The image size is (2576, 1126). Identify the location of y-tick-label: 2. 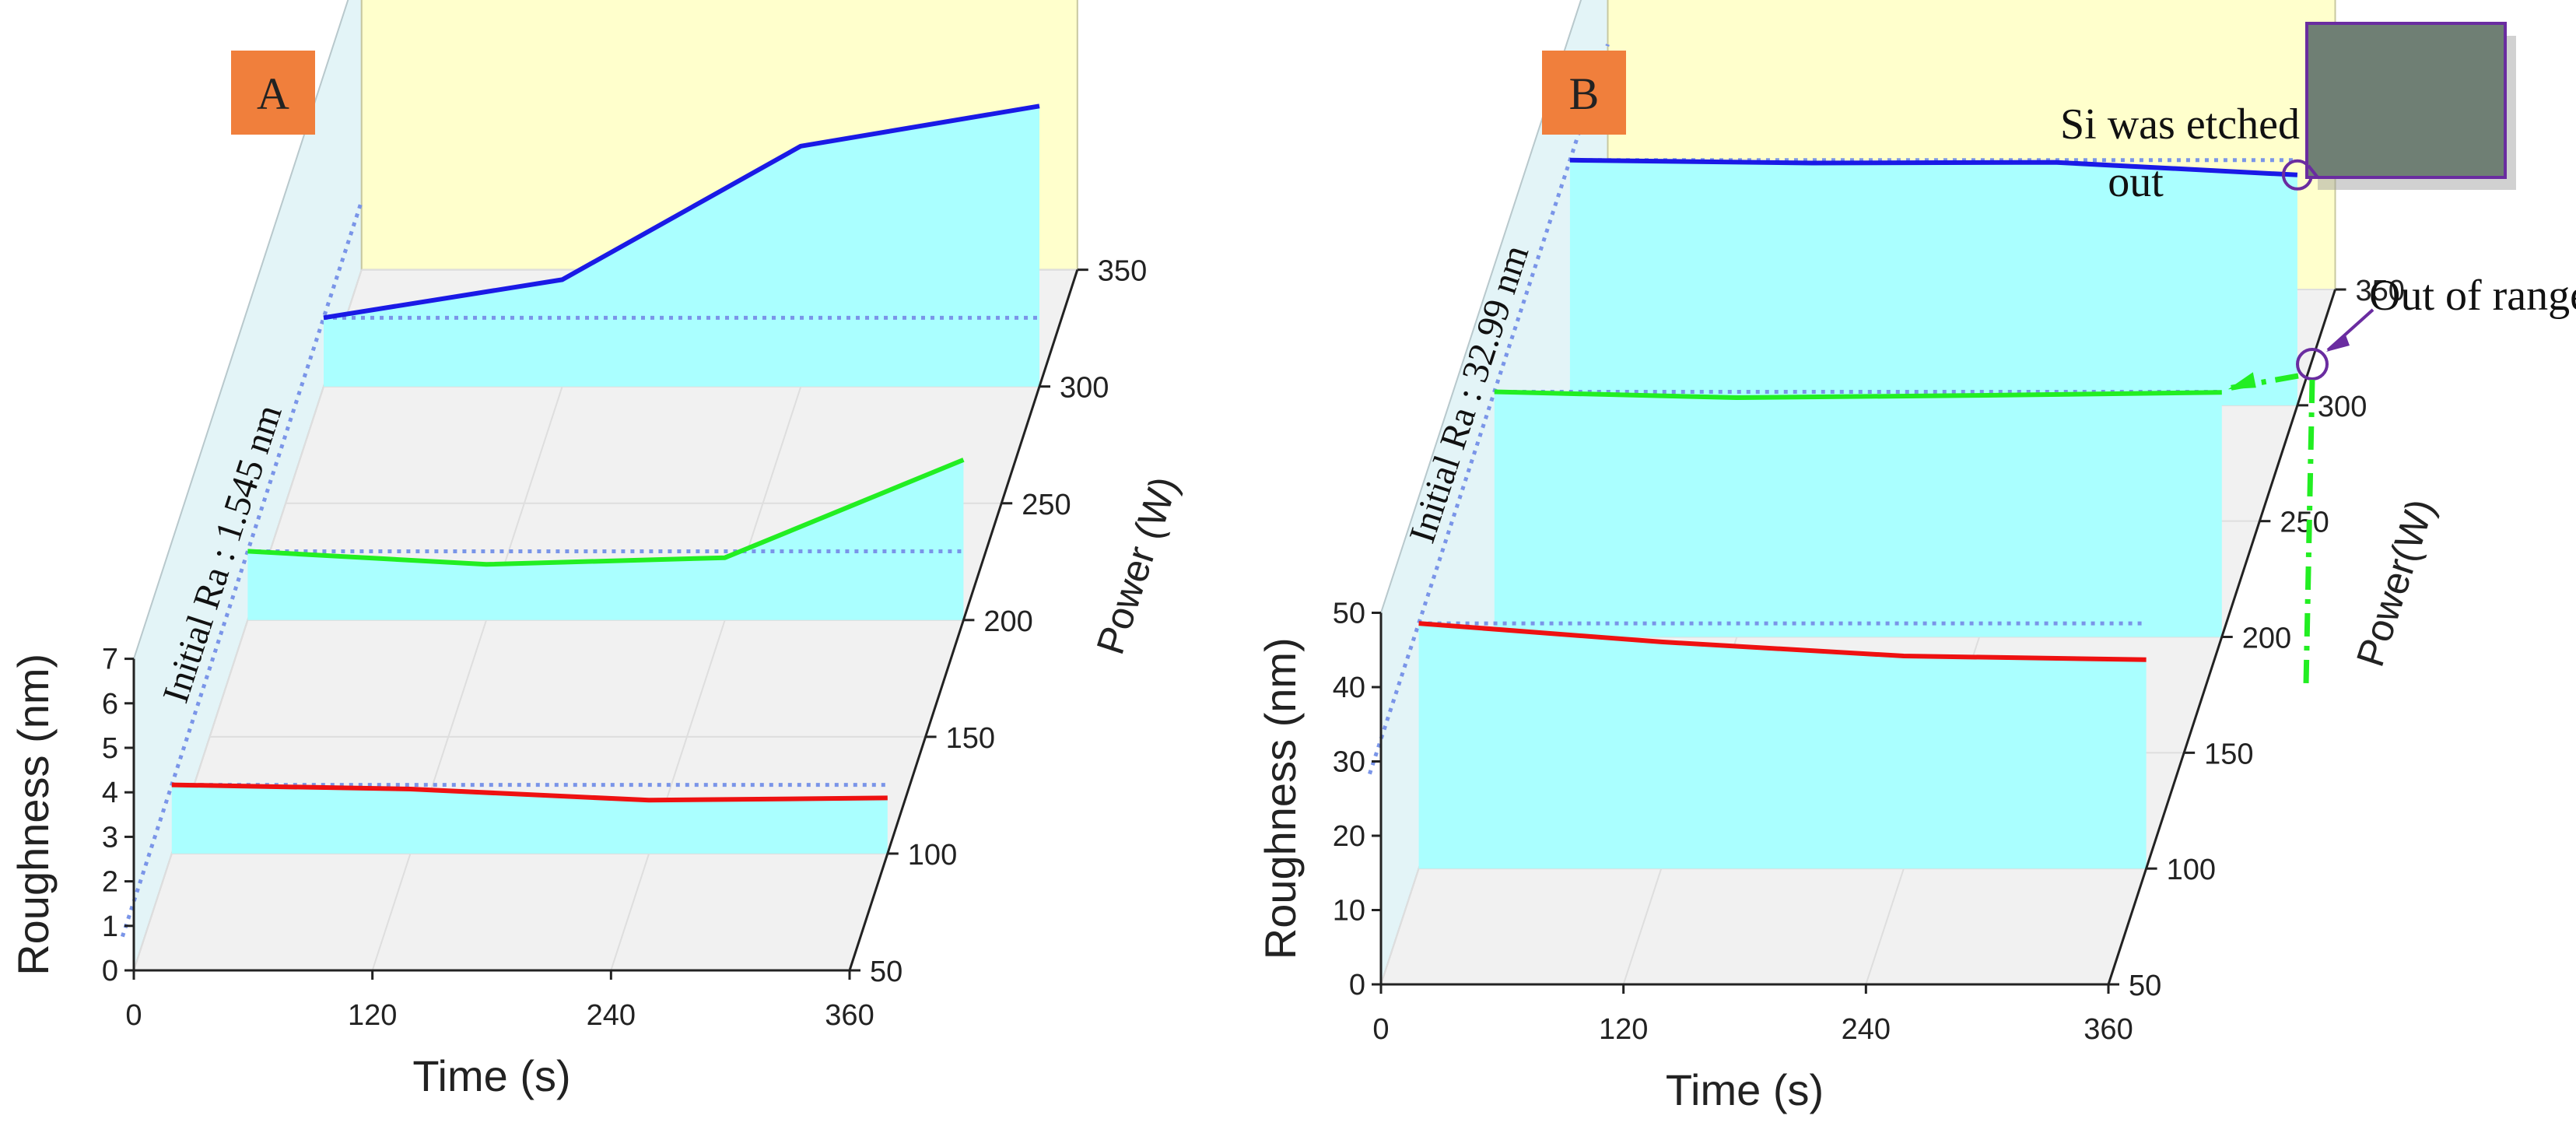
(110, 883).